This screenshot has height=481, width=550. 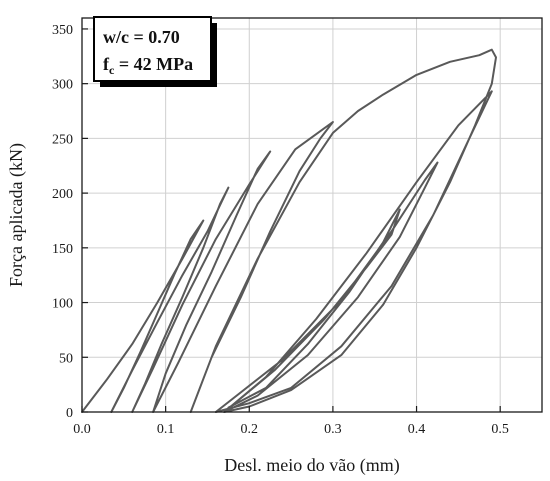 What do you see at coordinates (417, 429) in the screenshot?
I see `x-tick-label: 0.4` at bounding box center [417, 429].